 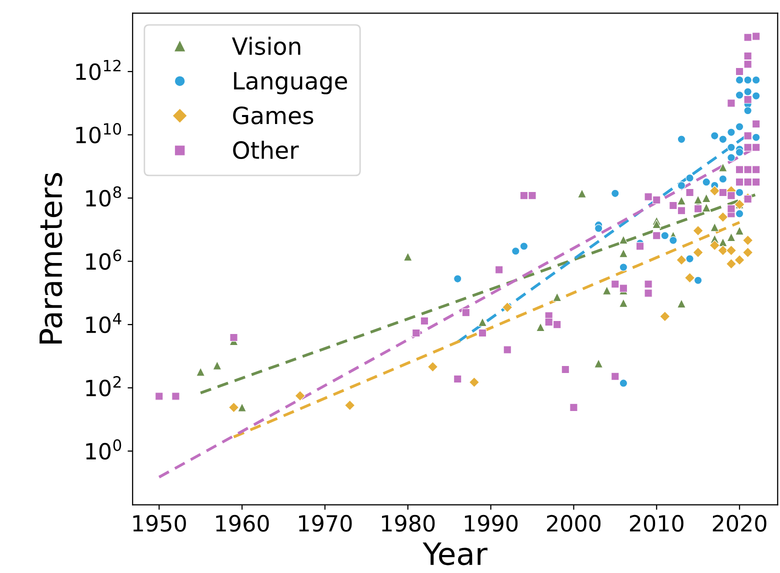 I want to click on x-tick-label: 2010, so click(x=657, y=523).